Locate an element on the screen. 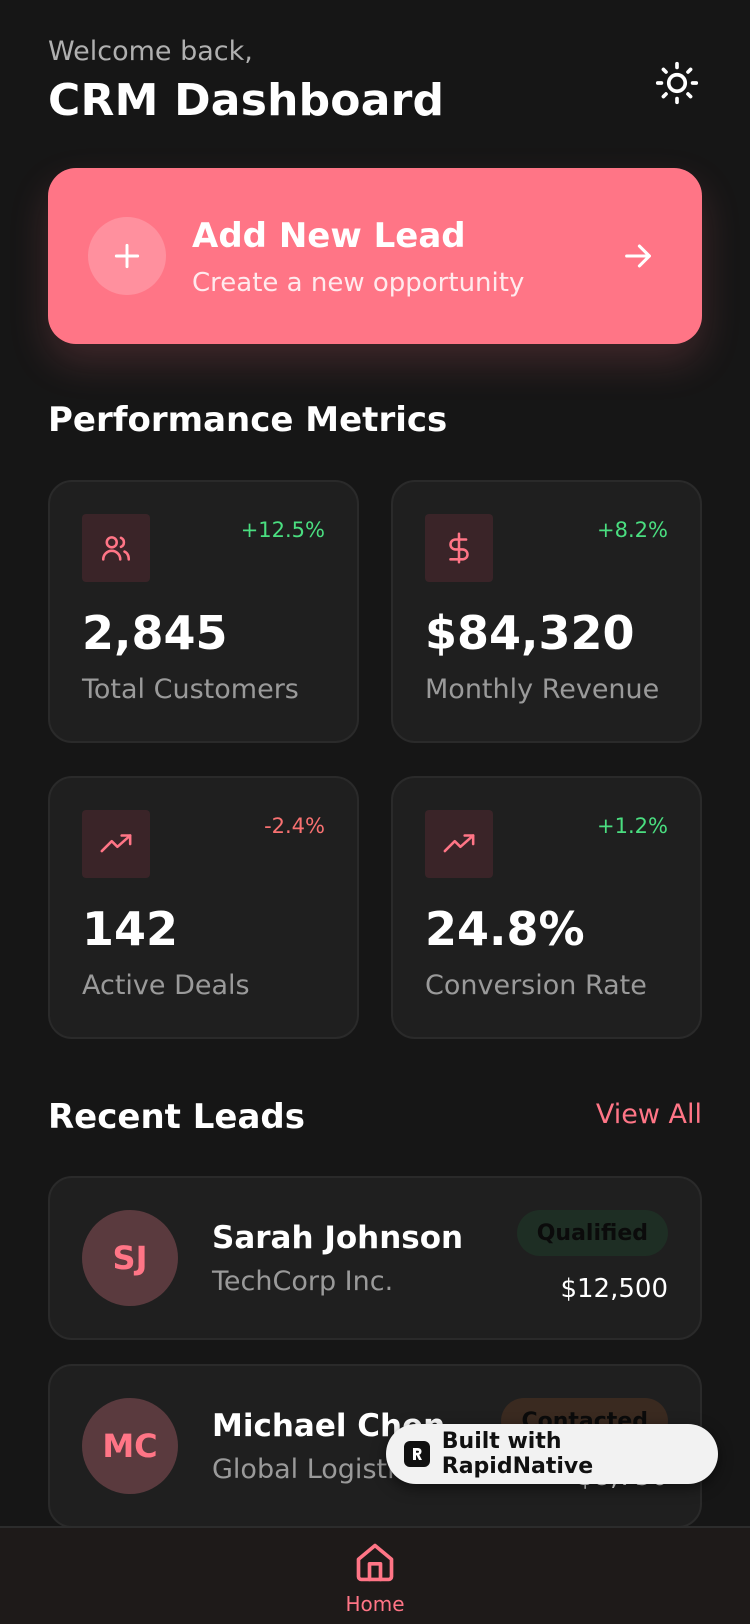 The height and width of the screenshot is (1624, 750). metric-label: Total Customers is located at coordinates (190, 689).